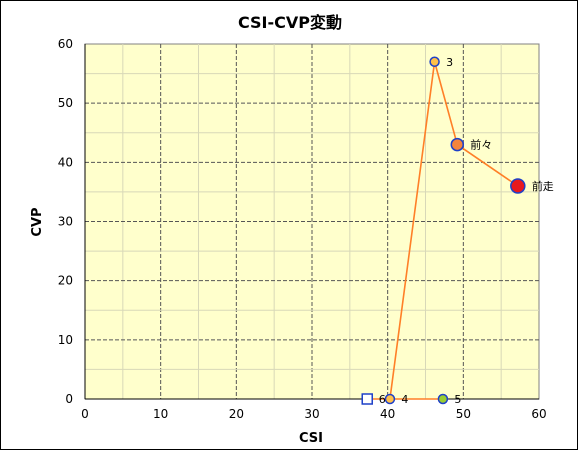  Describe the element at coordinates (65, 103) in the screenshot. I see `y-tick-label: 50` at that location.